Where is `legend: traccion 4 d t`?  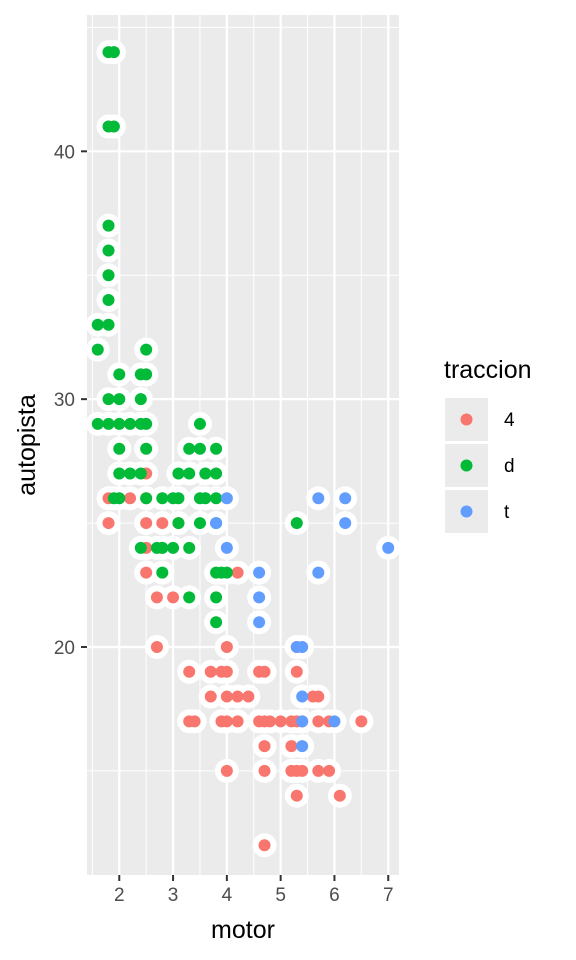 legend: traccion 4 d t is located at coordinates (488, 444).